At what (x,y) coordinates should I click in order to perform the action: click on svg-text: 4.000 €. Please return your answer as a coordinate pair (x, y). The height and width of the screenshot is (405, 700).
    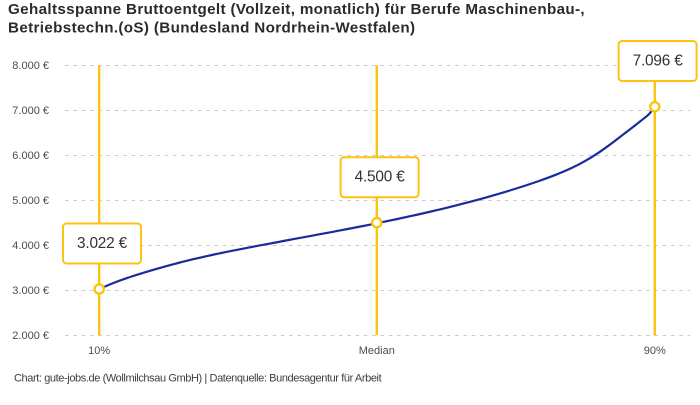
    Looking at the image, I should click on (30, 246).